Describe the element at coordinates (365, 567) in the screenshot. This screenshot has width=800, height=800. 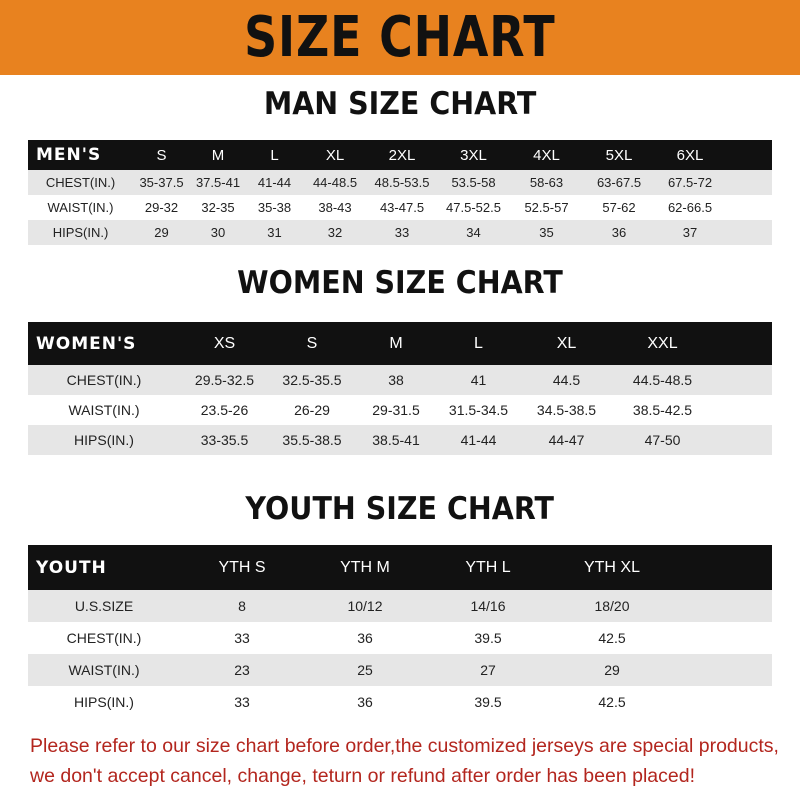
I see `table-cell: YTH M` at that location.